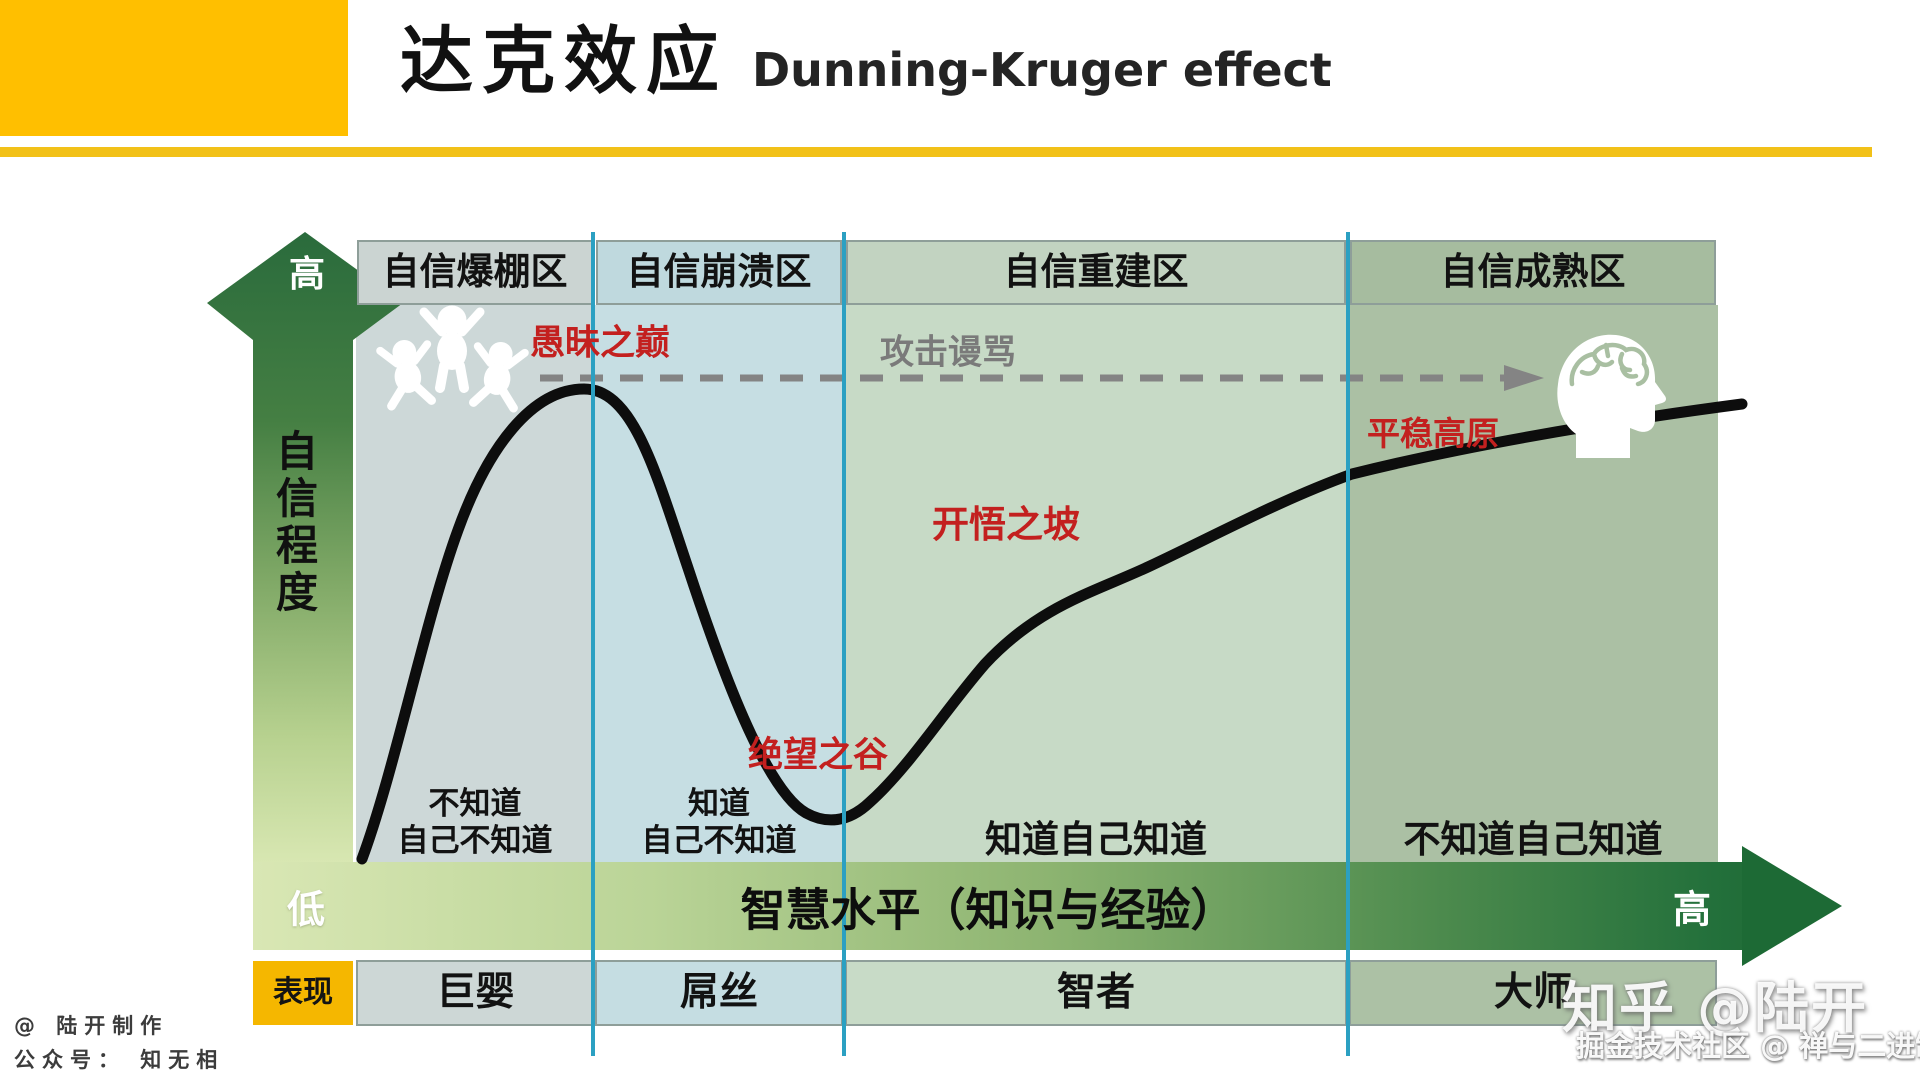 The width and height of the screenshot is (1920, 1080). What do you see at coordinates (1692, 909) in the screenshot?
I see `x-axis-high-label: 高` at bounding box center [1692, 909].